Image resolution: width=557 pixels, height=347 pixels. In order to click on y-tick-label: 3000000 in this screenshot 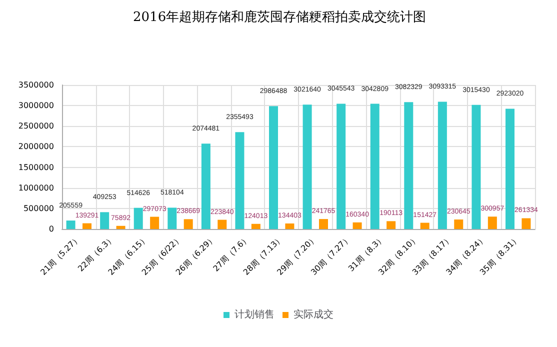, I will do `click(36, 105)`.